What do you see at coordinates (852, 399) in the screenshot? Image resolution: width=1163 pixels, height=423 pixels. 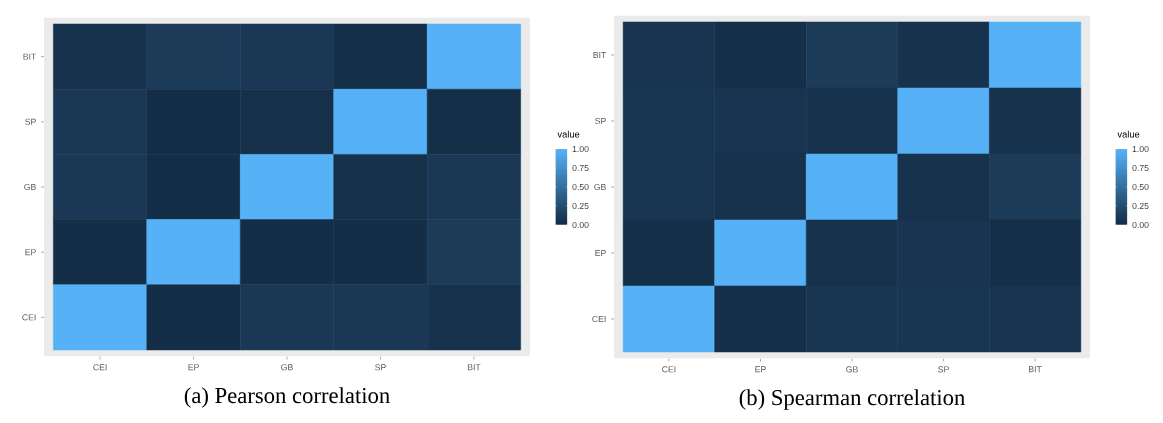 I see `text: (b) Spearman correlation` at bounding box center [852, 399].